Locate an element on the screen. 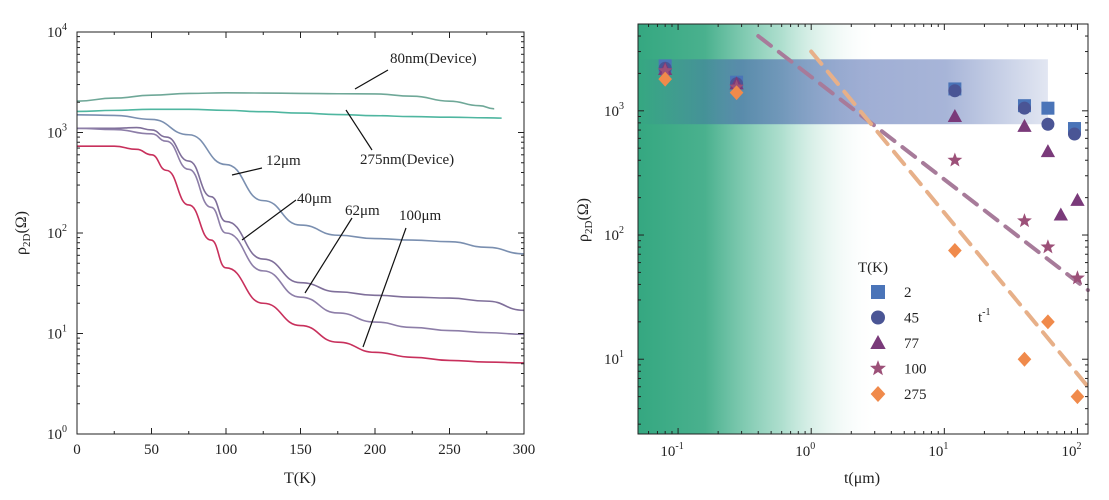 The height and width of the screenshot is (500, 1109). annotation-label: 12μm is located at coordinates (283, 161).